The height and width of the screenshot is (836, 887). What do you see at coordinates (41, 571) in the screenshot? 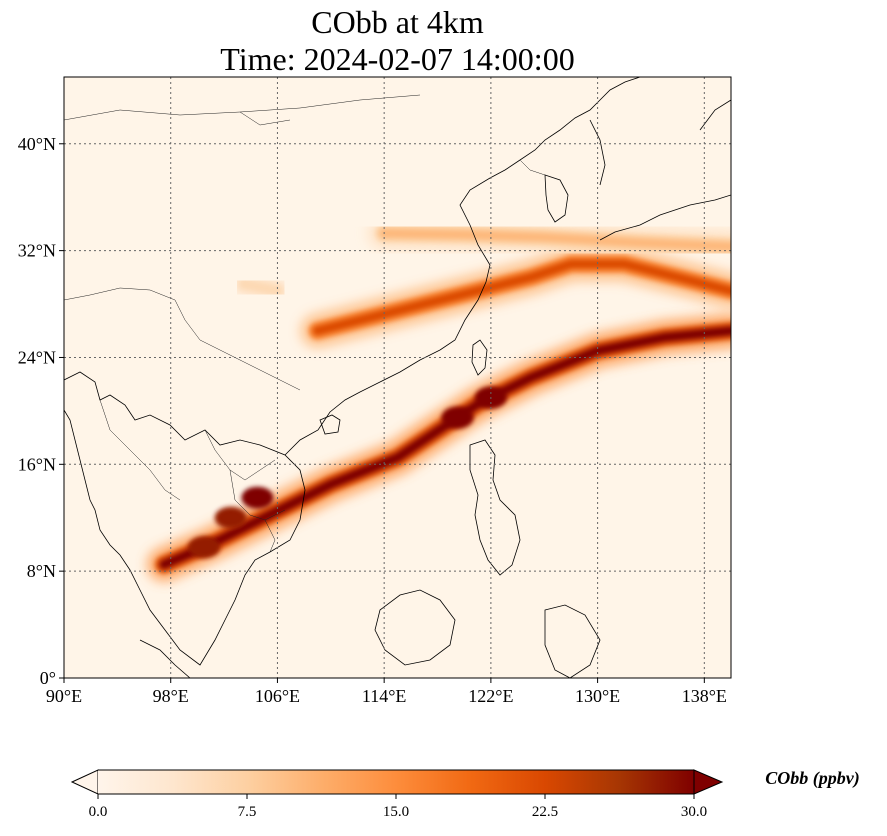
I see `lat-tick-label: 8°N` at bounding box center [41, 571].